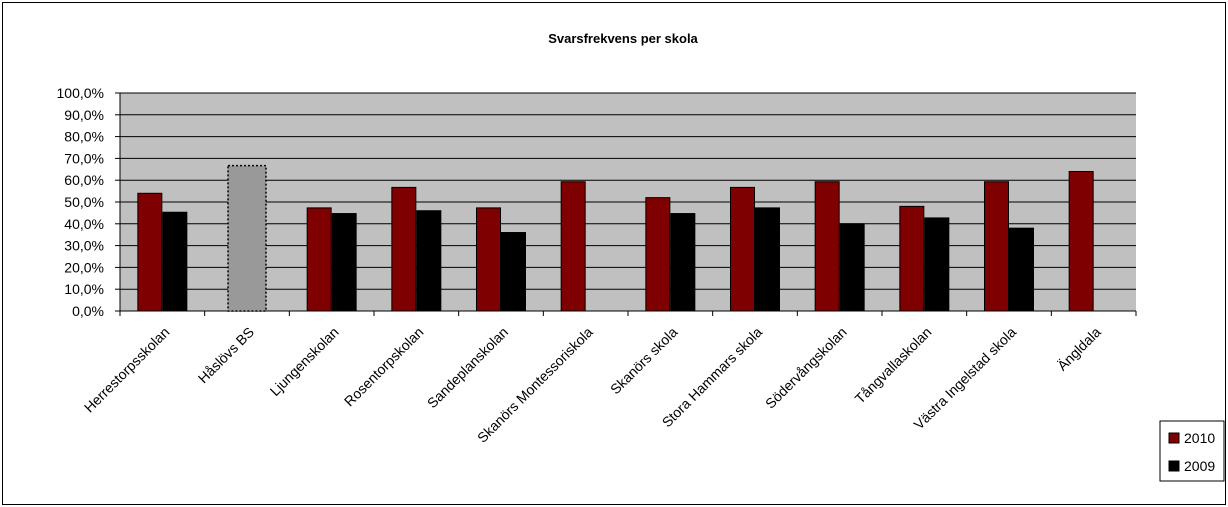  I want to click on y-tick-label: 80,0%, so click(84, 137).